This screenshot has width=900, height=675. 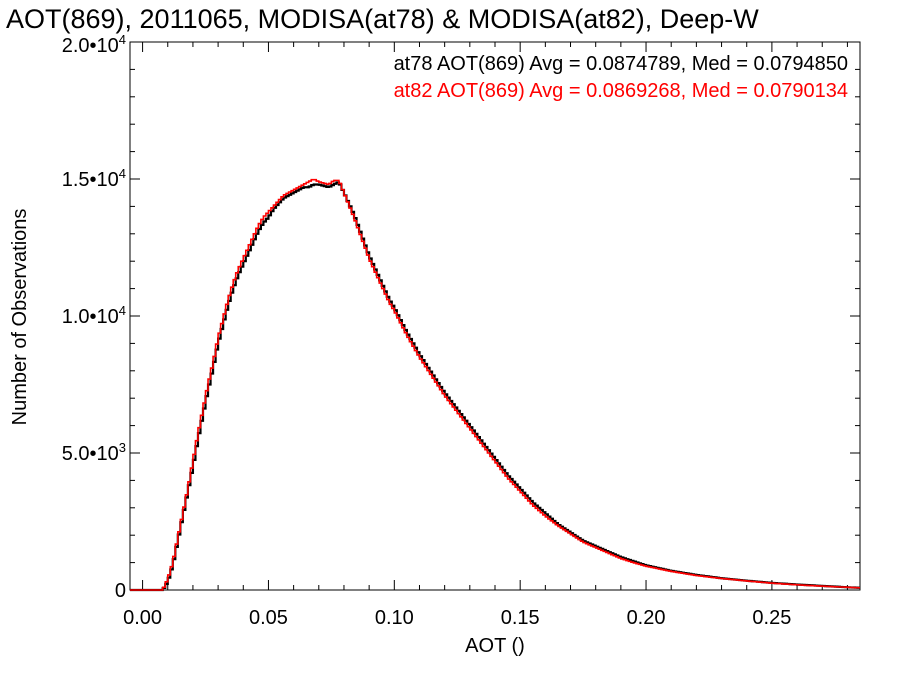 What do you see at coordinates (142, 618) in the screenshot?
I see `x-tick-label: 0.00` at bounding box center [142, 618].